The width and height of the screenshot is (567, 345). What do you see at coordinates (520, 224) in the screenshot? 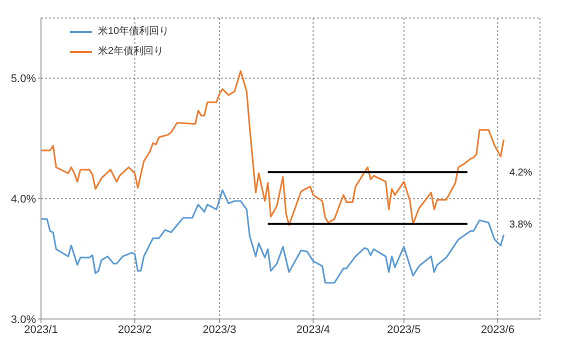
I see `annotation: 3.8%` at bounding box center [520, 224].